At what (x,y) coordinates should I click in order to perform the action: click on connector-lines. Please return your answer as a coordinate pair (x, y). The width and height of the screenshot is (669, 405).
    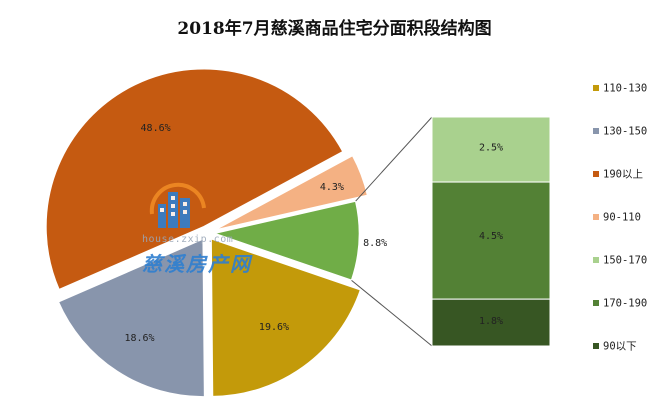
    Looking at the image, I should click on (392, 231).